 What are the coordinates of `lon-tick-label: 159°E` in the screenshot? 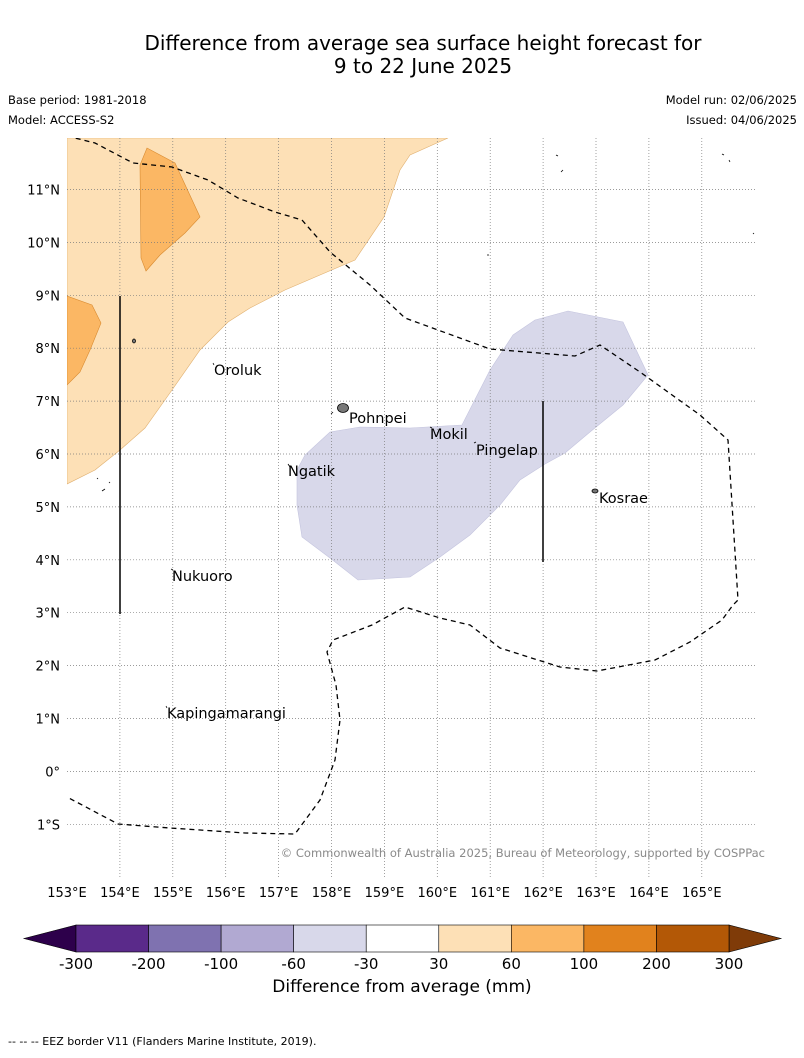 It's located at (385, 893).